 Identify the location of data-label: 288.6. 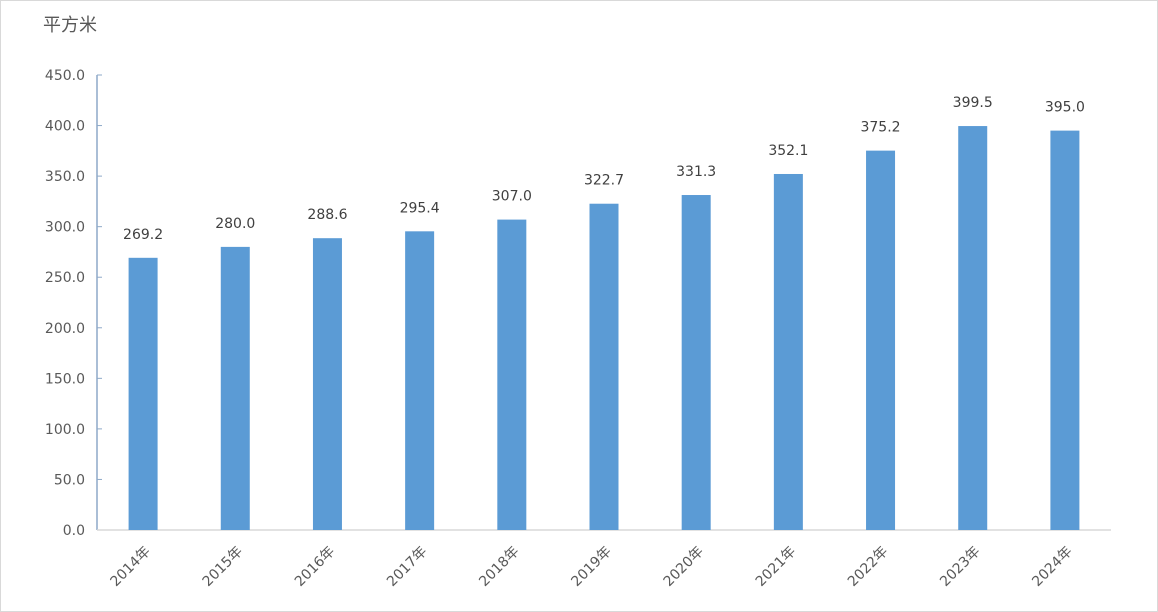
(327, 215).